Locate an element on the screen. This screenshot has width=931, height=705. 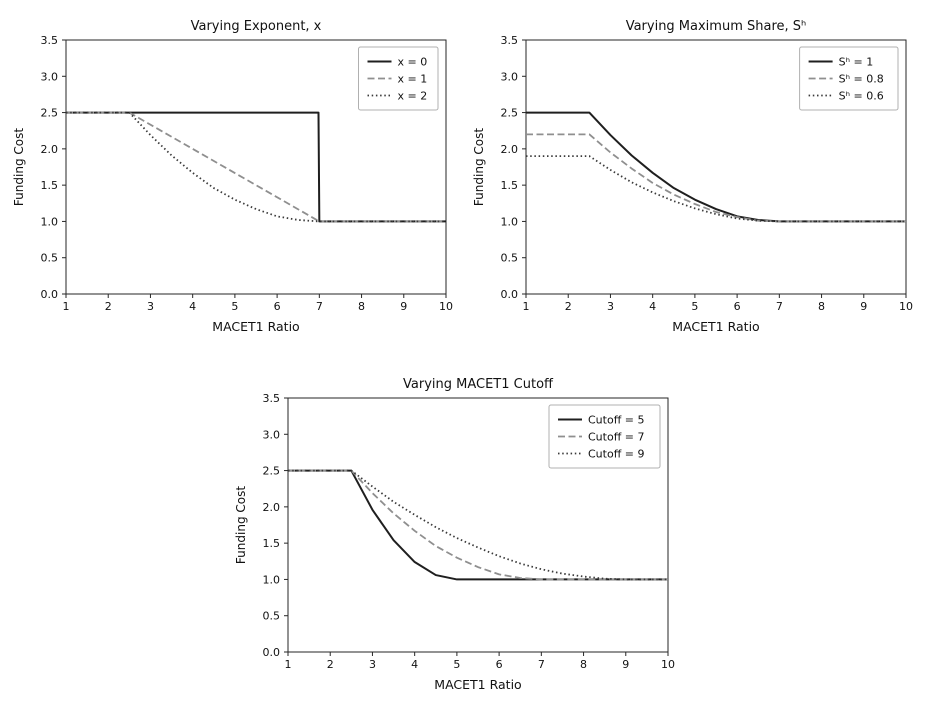
legend-label: Sʰ = 0.6 is located at coordinates (861, 95).